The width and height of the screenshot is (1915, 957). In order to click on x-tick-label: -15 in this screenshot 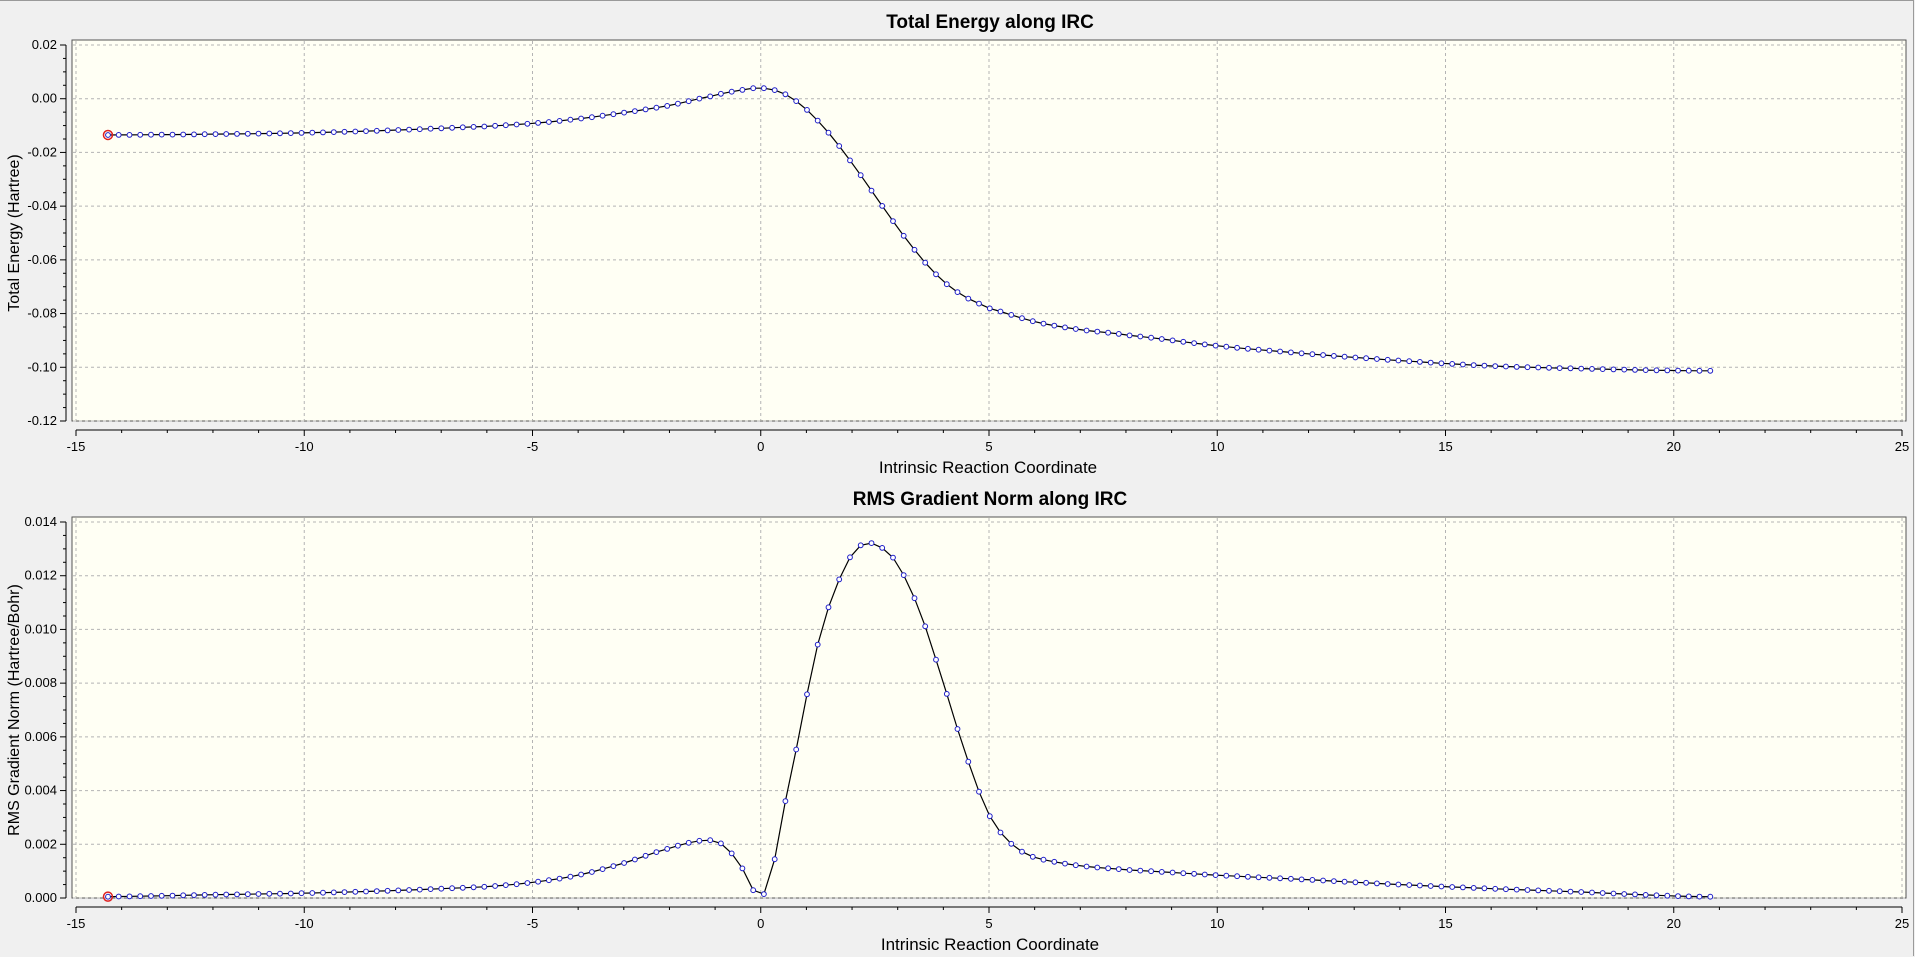, I will do `click(76, 446)`.